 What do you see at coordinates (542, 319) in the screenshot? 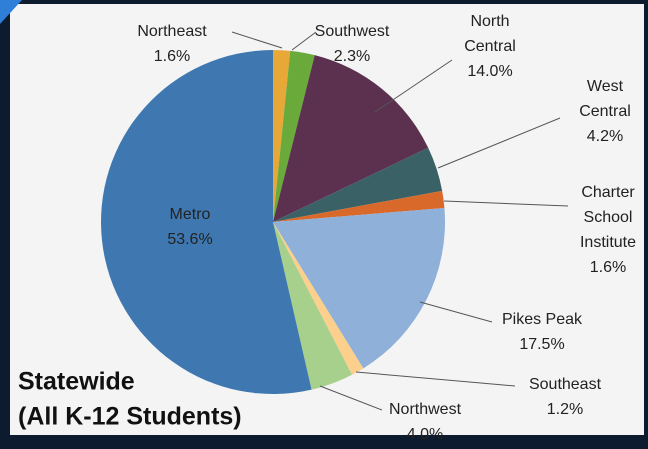
I see `slice-label: Pikes Peak` at bounding box center [542, 319].